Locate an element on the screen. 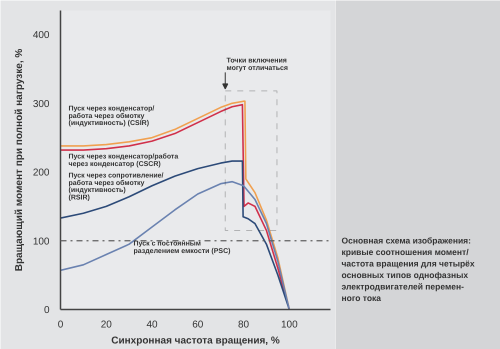 Image resolution: width=500 pixels, height=349 pixels. y-tick-label: 300 is located at coordinates (41, 104).